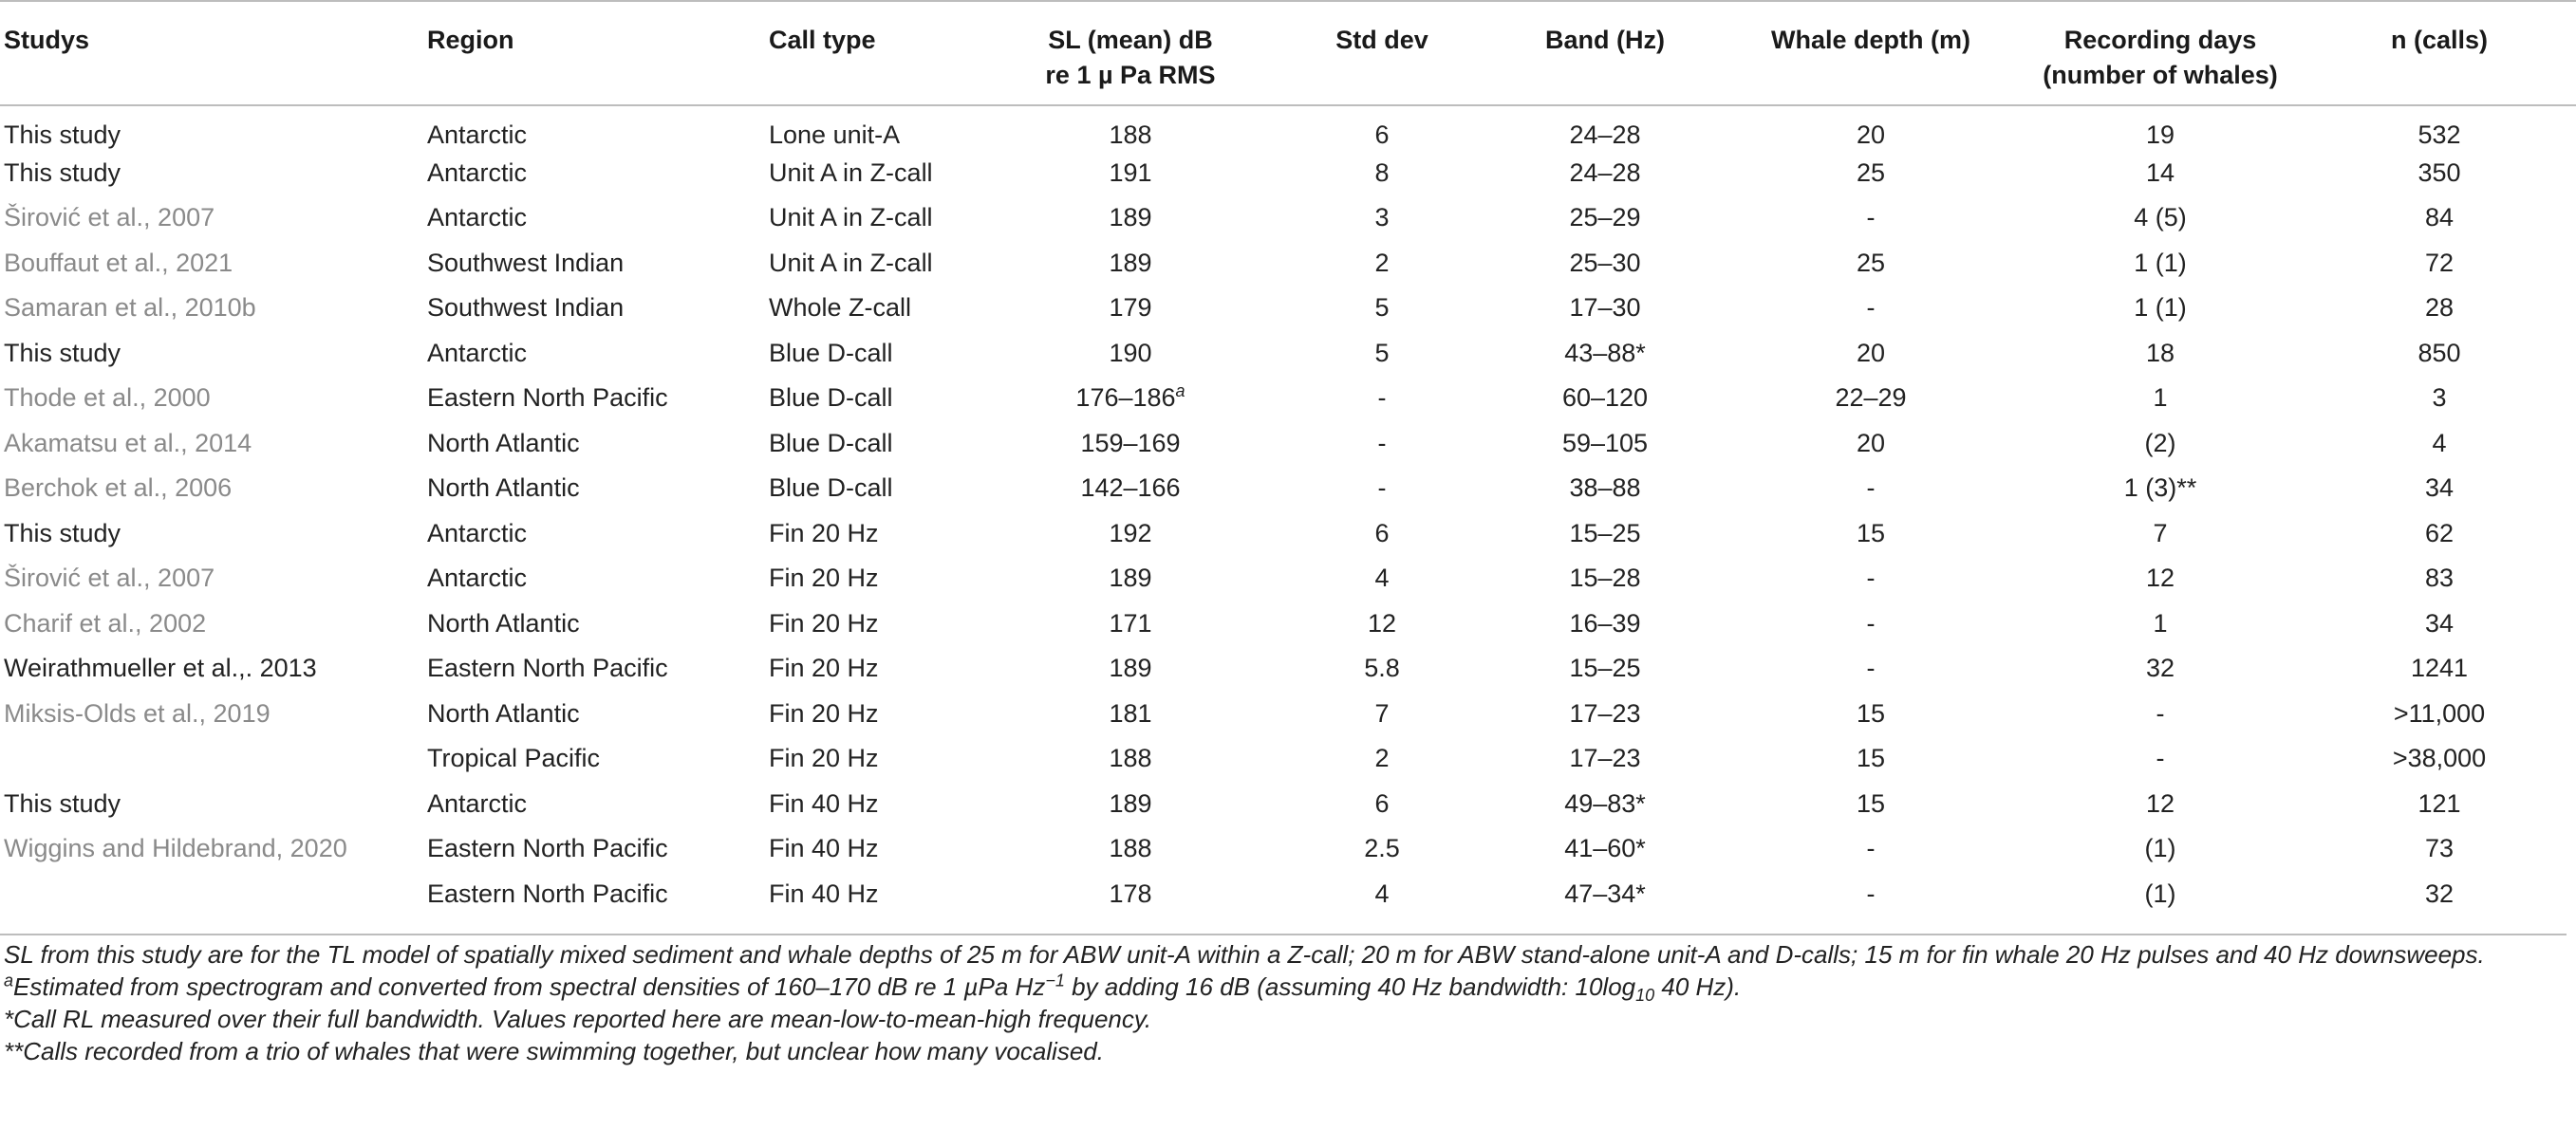 The width and height of the screenshot is (2576, 1129). What do you see at coordinates (1871, 579) in the screenshot?
I see `cell-whale-depth: -` at bounding box center [1871, 579].